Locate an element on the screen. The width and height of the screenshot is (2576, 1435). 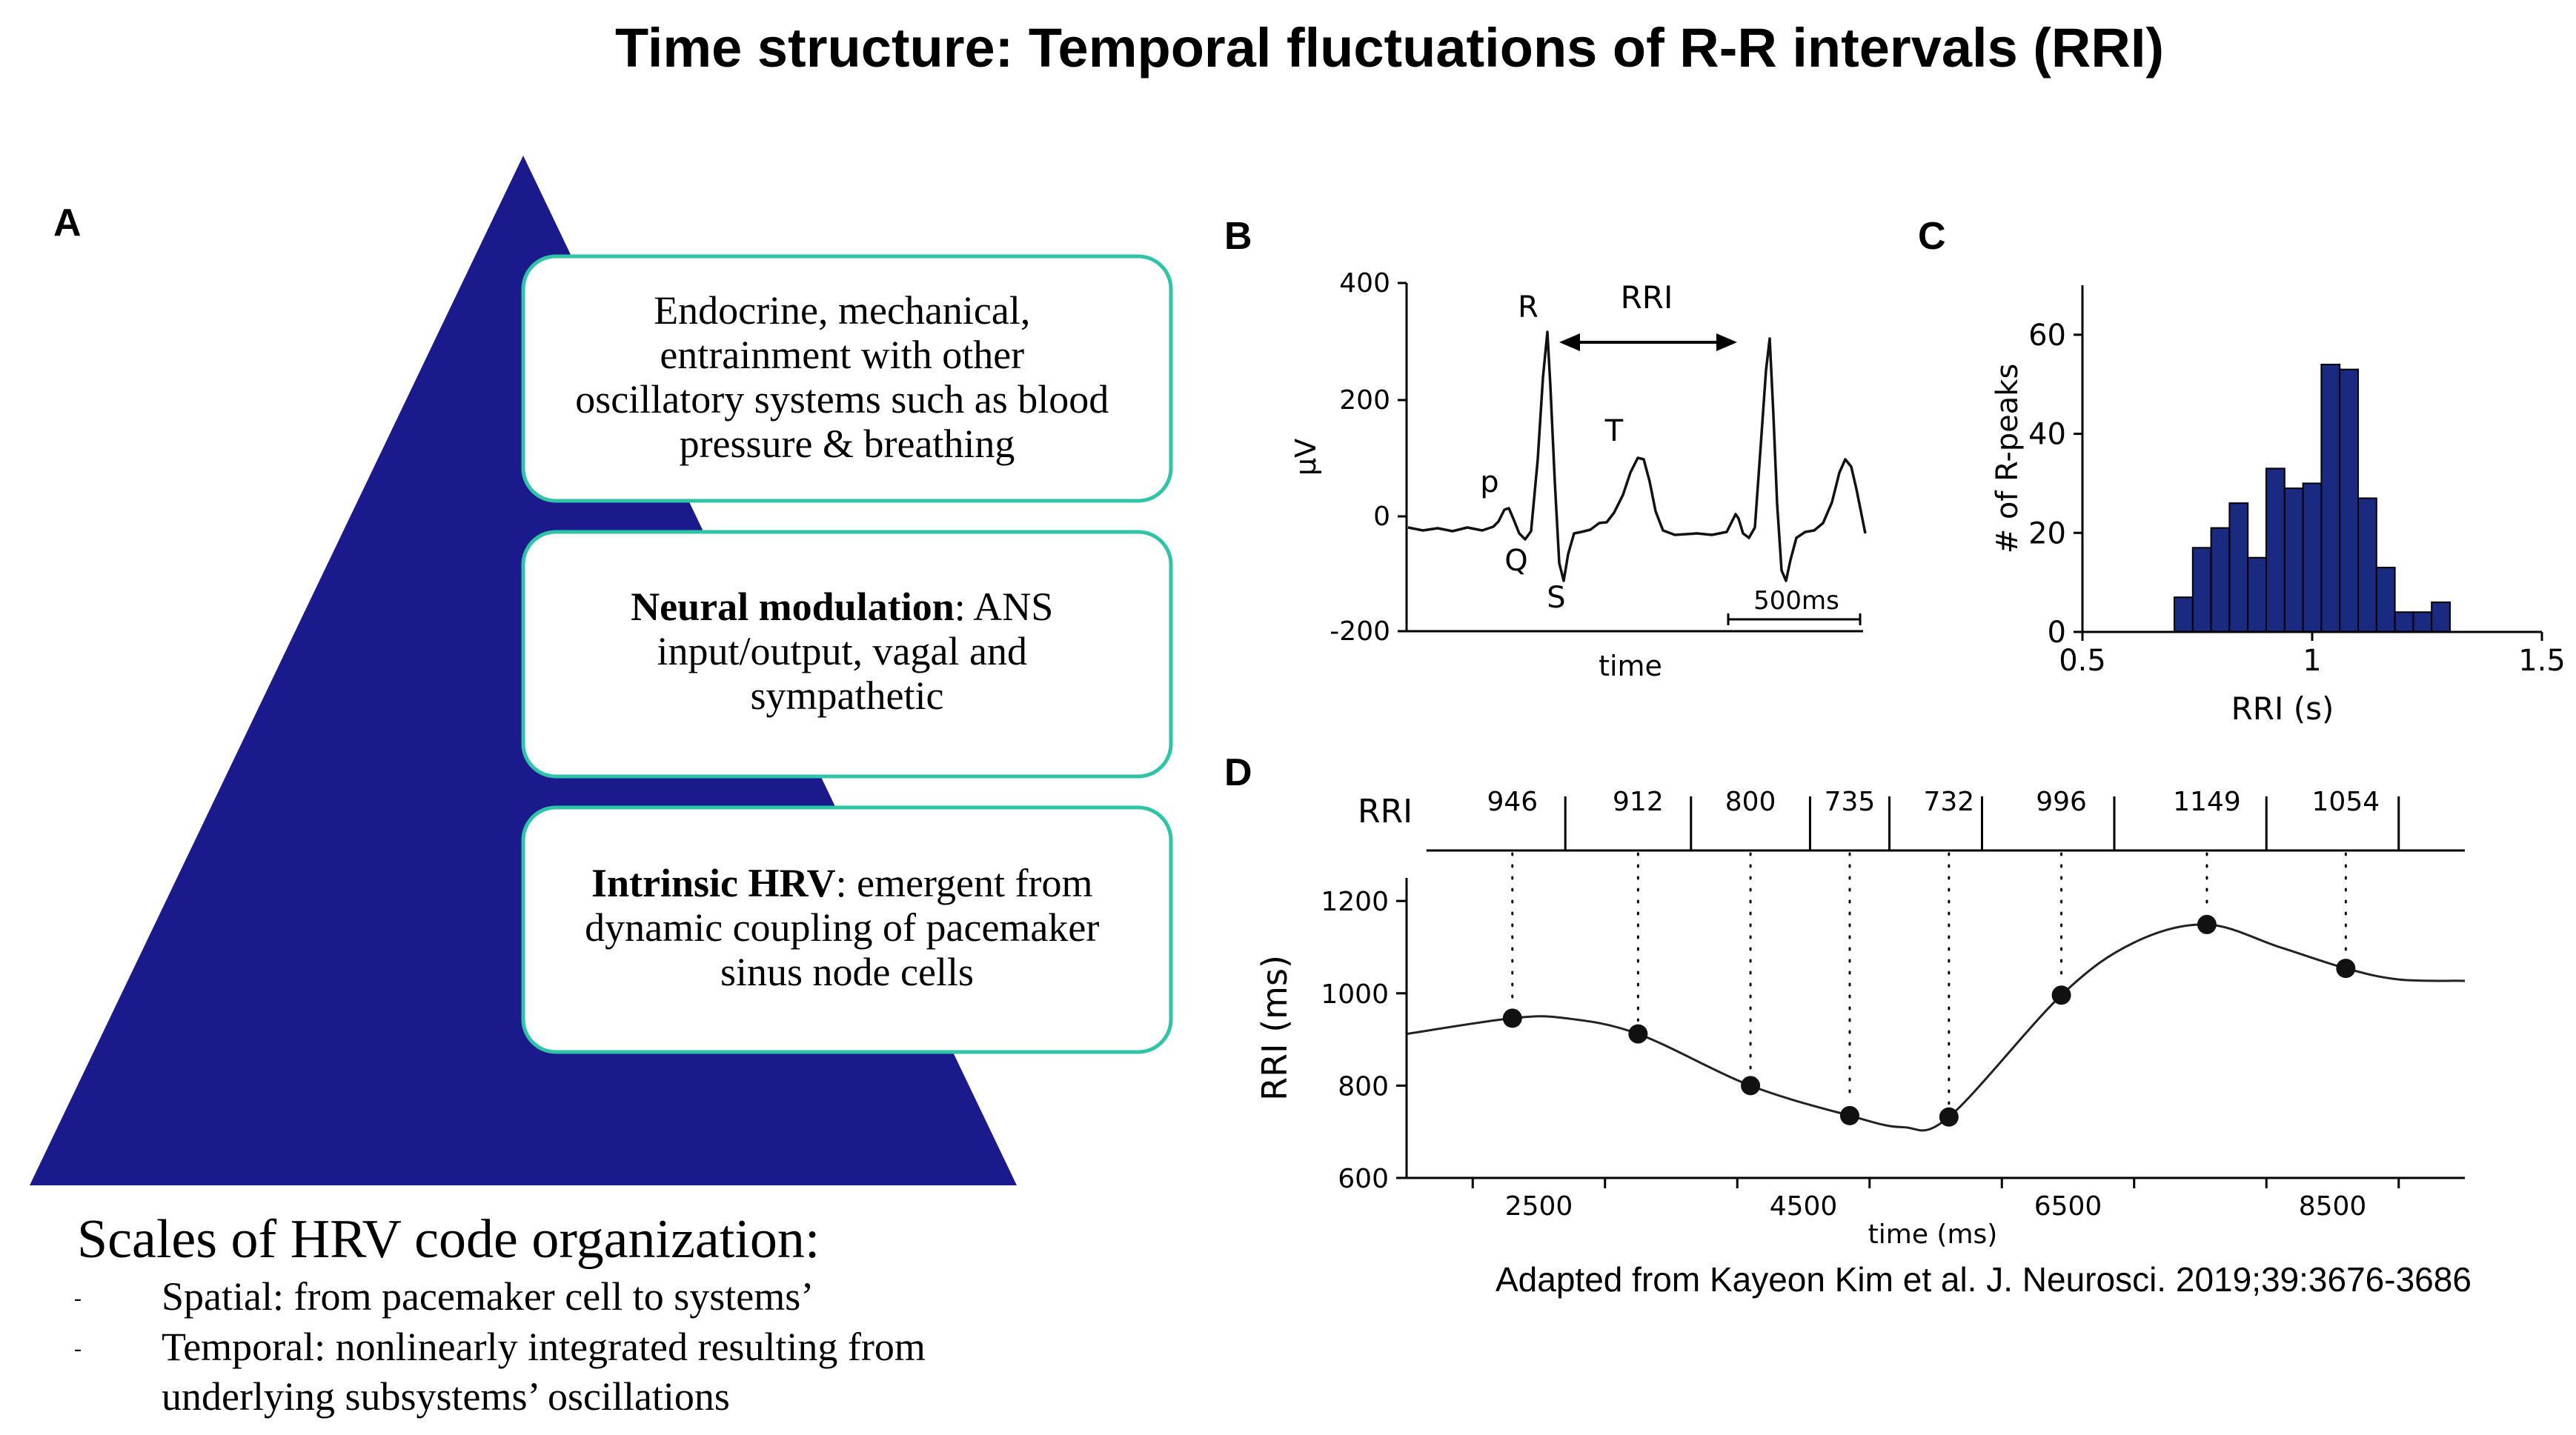
series-xtick: 2500 is located at coordinates (1539, 1206).